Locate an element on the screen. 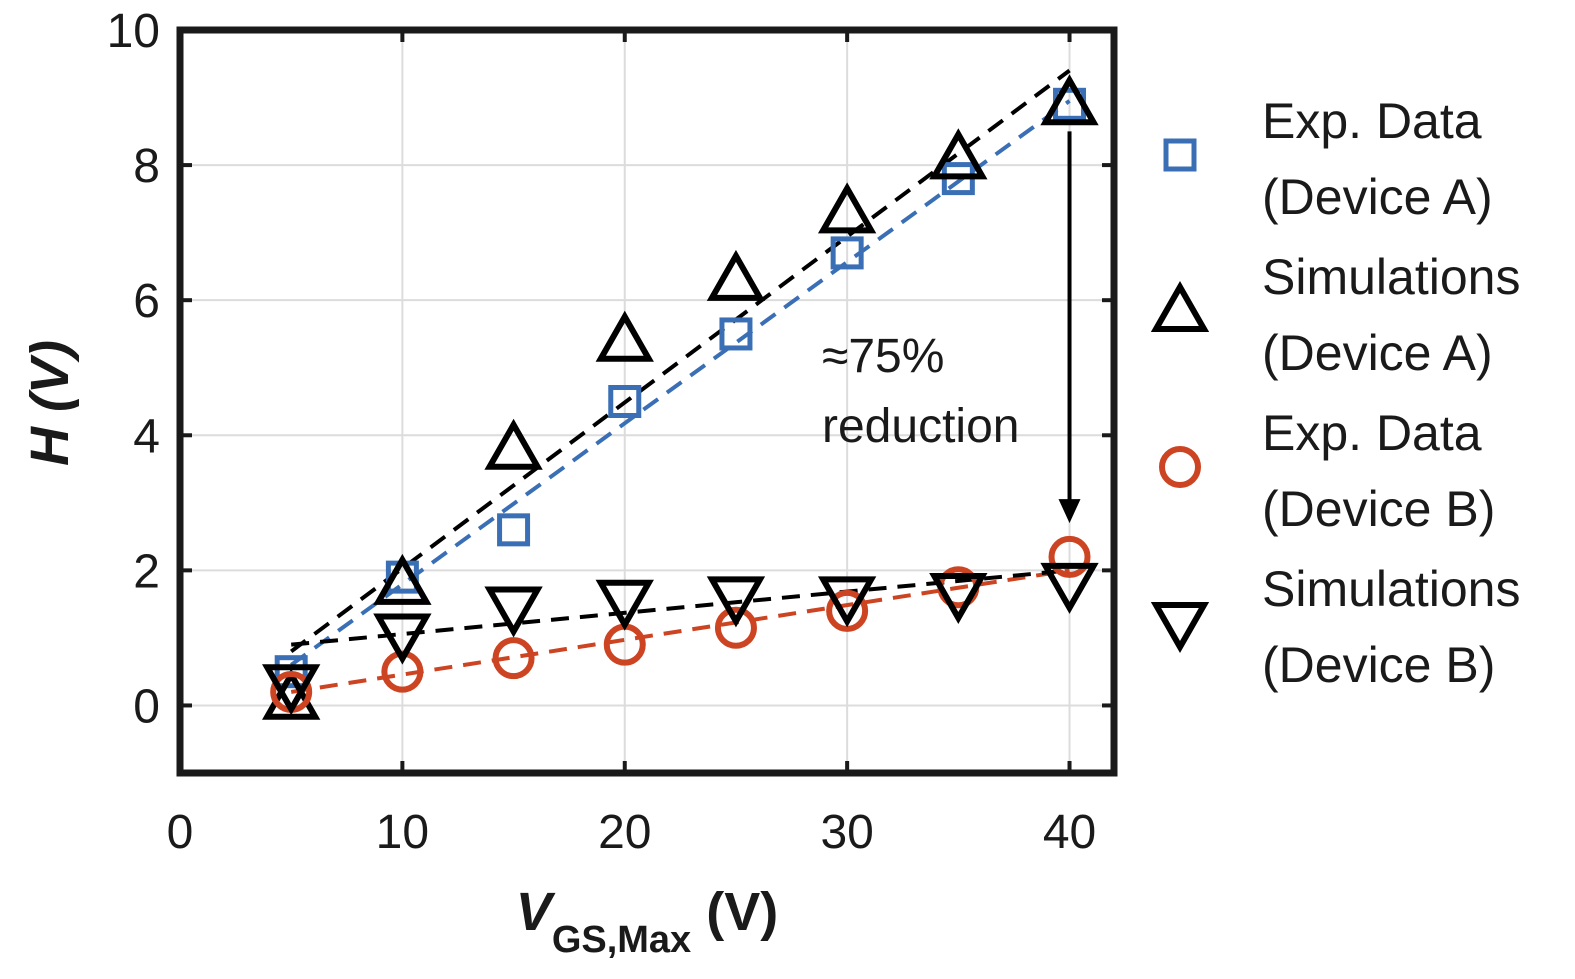  legend-marker-triangle-up is located at coordinates (1180, 306).